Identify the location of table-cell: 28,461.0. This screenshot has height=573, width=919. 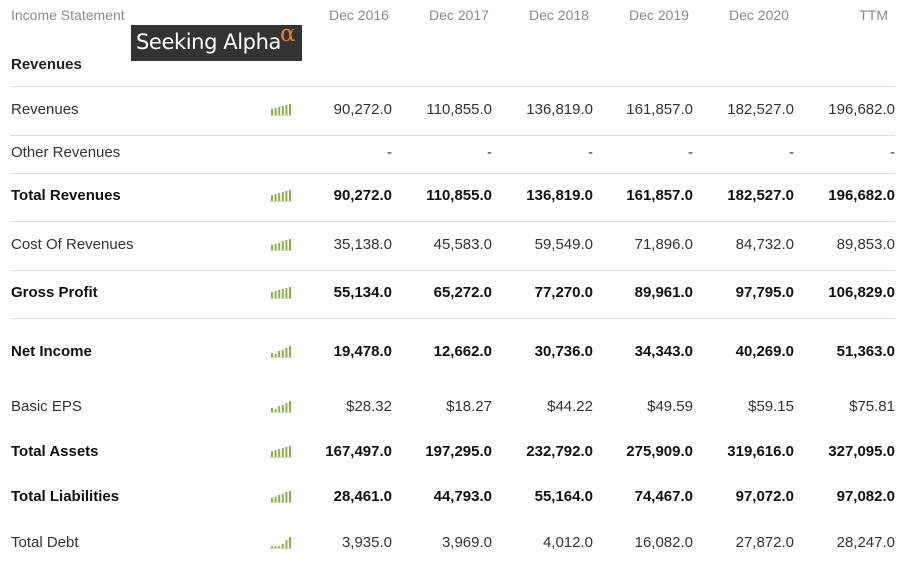
(362, 496).